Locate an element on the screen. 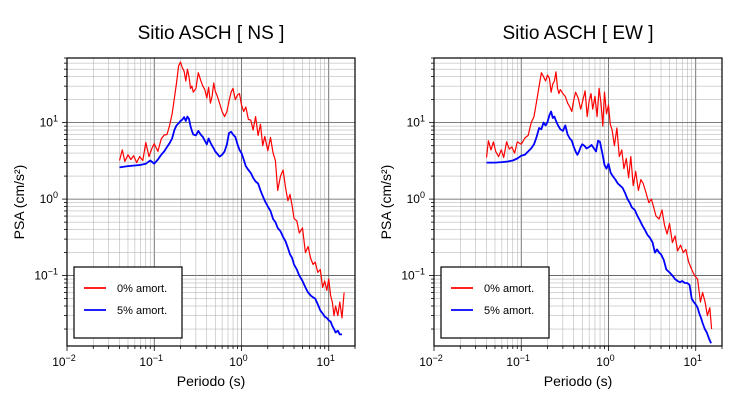  x-axis-label-ns: Periodo (s) is located at coordinates (211, 381).